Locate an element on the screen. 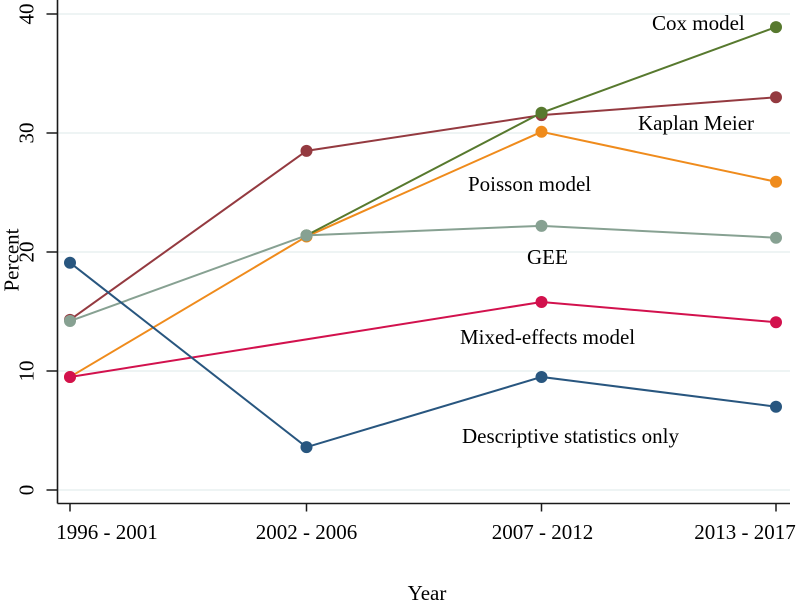 The image size is (797, 610). series-label-descriptive: Descriptive statistics only is located at coordinates (570, 436).